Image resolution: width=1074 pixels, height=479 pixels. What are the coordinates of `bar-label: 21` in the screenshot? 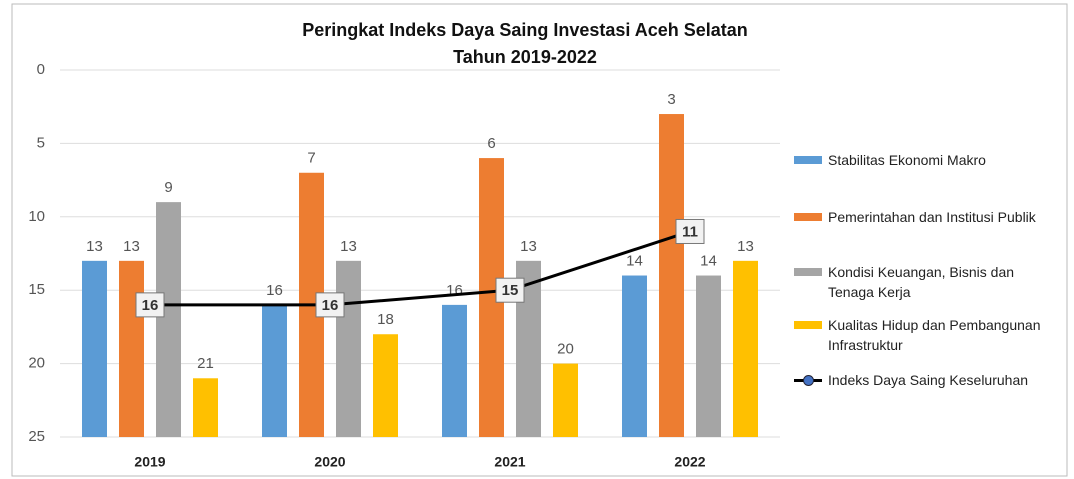 It's located at (205, 363).